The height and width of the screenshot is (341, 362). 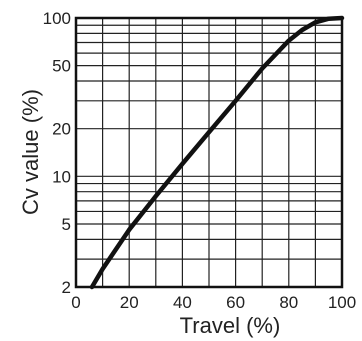 What do you see at coordinates (288, 302) in the screenshot?
I see `x-tick-label: 80` at bounding box center [288, 302].